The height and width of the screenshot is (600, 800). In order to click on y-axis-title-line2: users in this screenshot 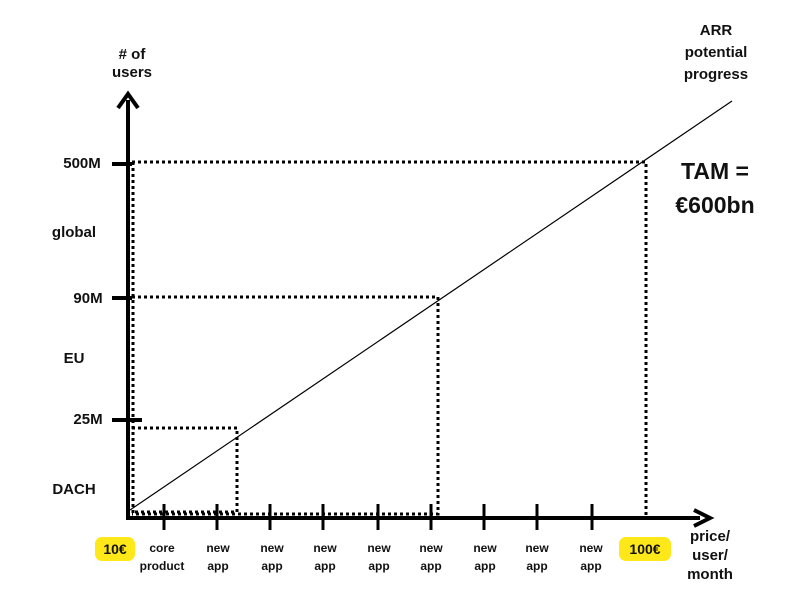, I will do `click(132, 72)`.